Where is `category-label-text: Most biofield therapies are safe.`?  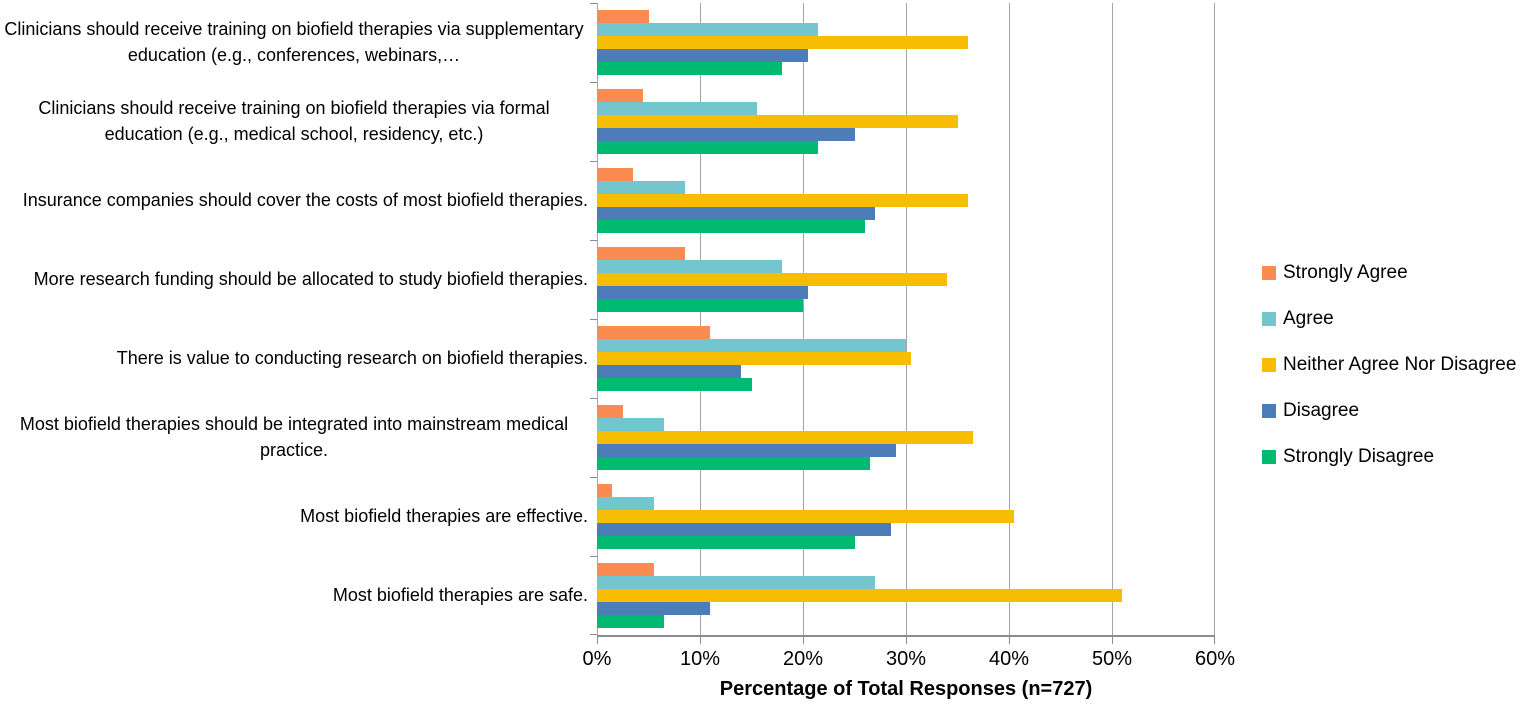 category-label-text: Most biofield therapies are safe. is located at coordinates (460, 594).